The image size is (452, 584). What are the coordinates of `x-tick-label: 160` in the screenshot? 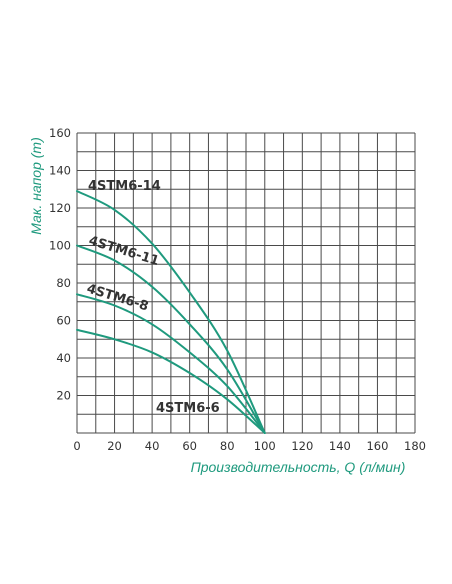 It's located at (377, 446).